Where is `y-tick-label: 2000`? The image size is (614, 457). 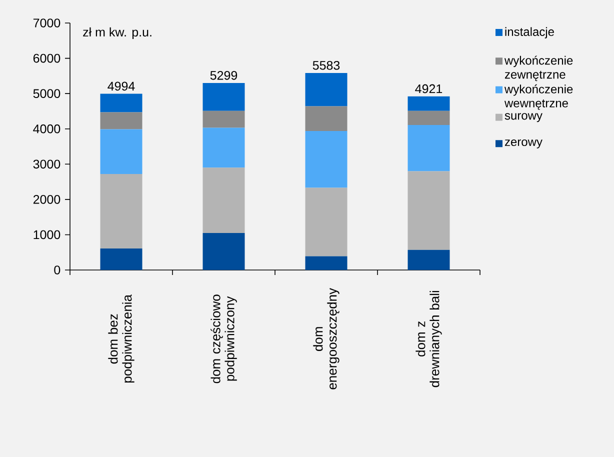
y-tick-label: 2000 is located at coordinates (46, 199).